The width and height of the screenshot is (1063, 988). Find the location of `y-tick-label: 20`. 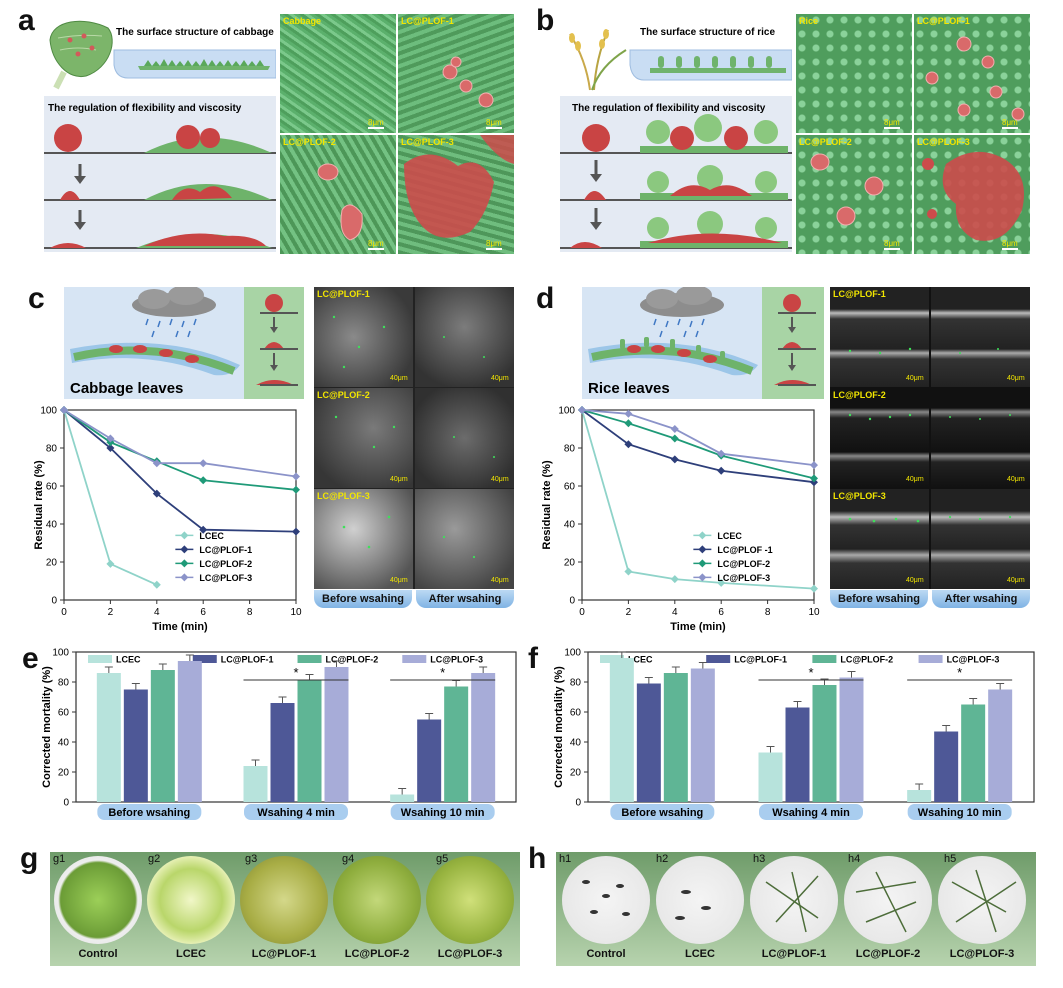

y-tick-label: 20 is located at coordinates (52, 563).